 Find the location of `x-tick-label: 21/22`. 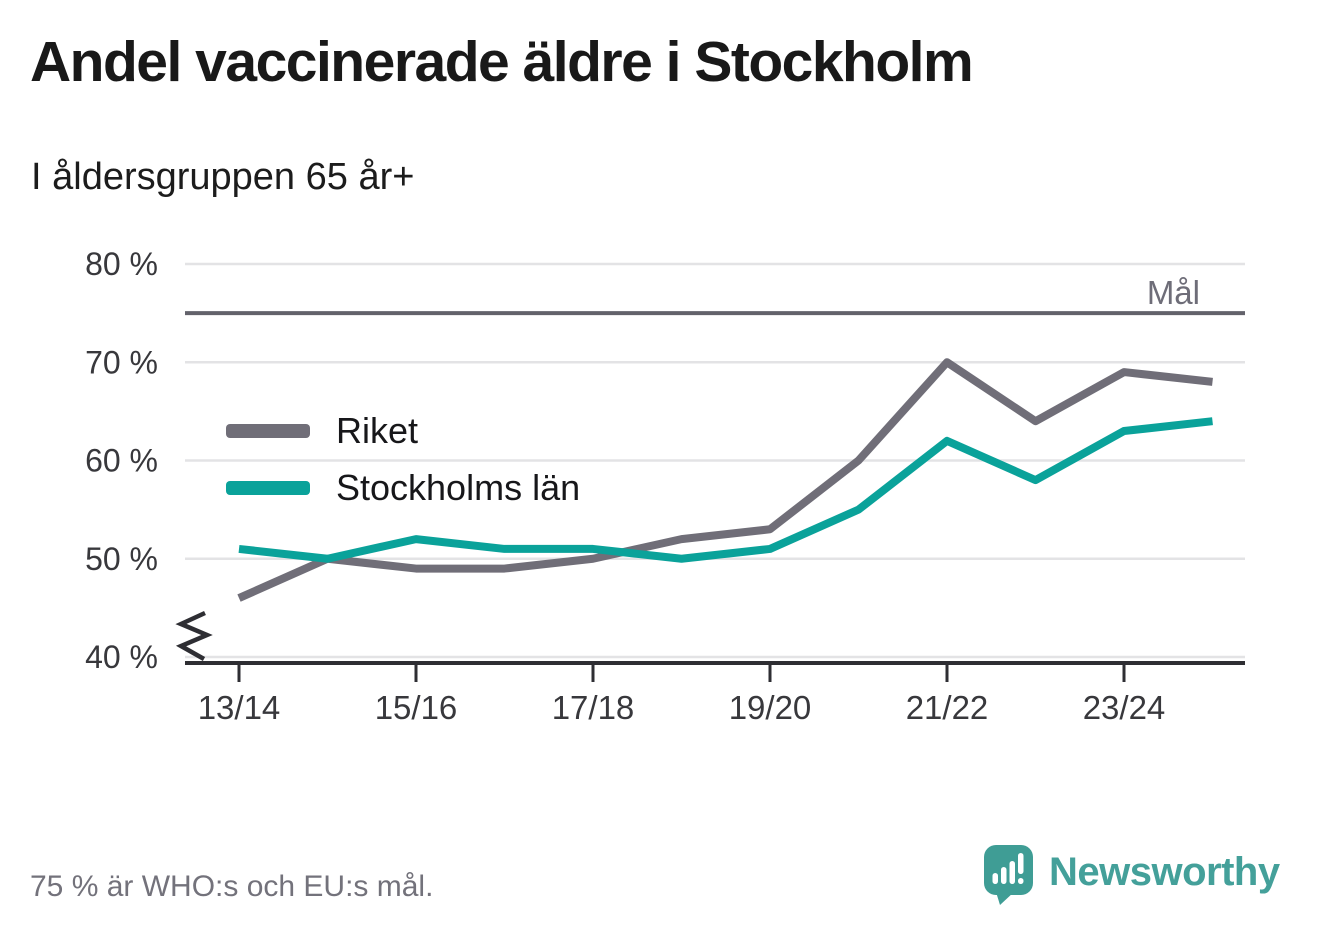

x-tick-label: 21/22 is located at coordinates (947, 707).